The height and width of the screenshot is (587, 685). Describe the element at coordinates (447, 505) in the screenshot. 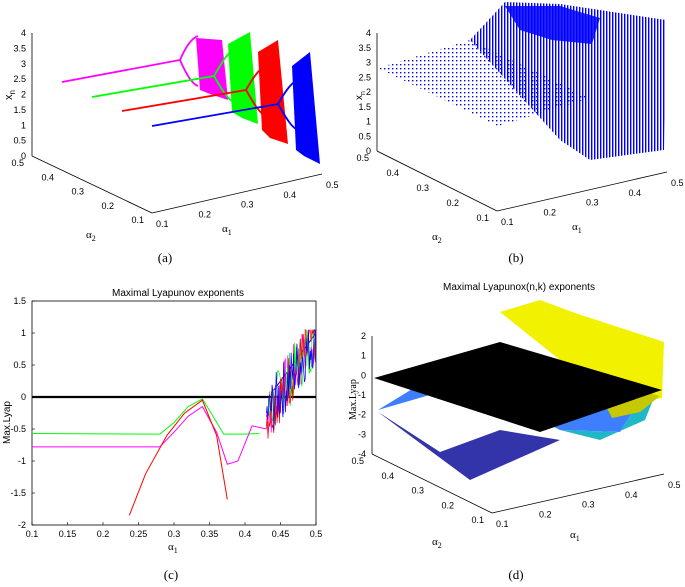

I see `panel-d-y-tick-1: 0.2` at that location.